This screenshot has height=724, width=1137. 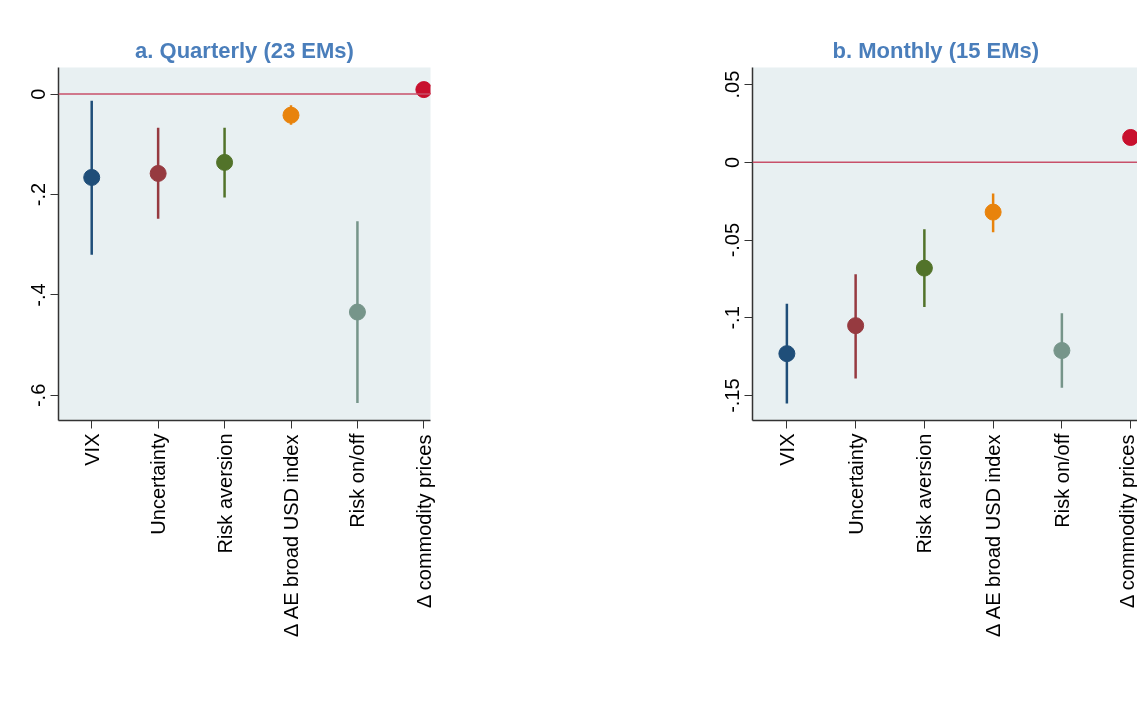 I want to click on y-tick-label: -.15, so click(x=732, y=395).